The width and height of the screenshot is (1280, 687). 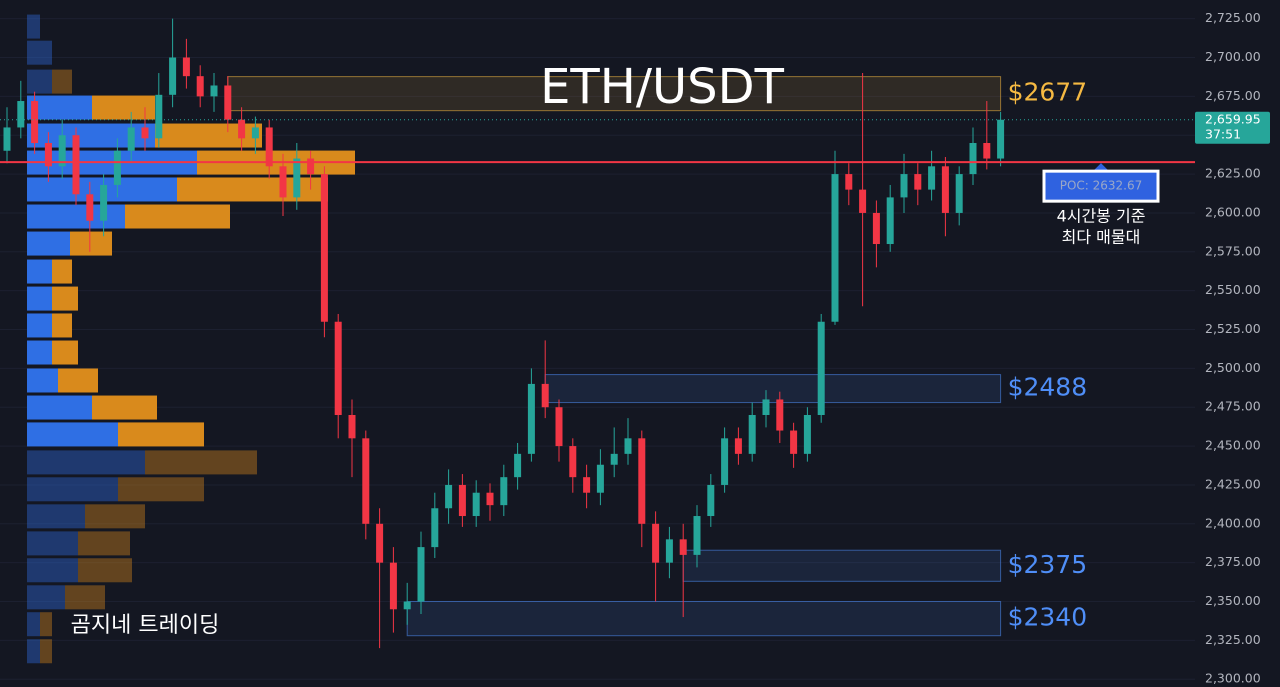 What do you see at coordinates (1048, 92) in the screenshot?
I see `zone-label: $2677` at bounding box center [1048, 92].